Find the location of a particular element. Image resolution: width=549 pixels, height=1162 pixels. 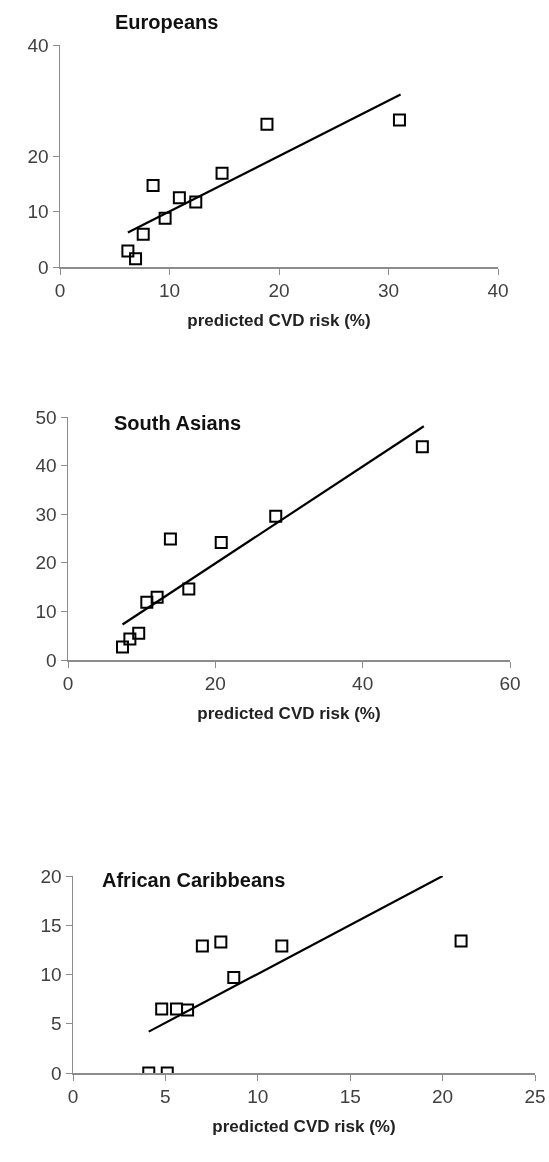

y-tick-label: 30 is located at coordinates (46, 514).